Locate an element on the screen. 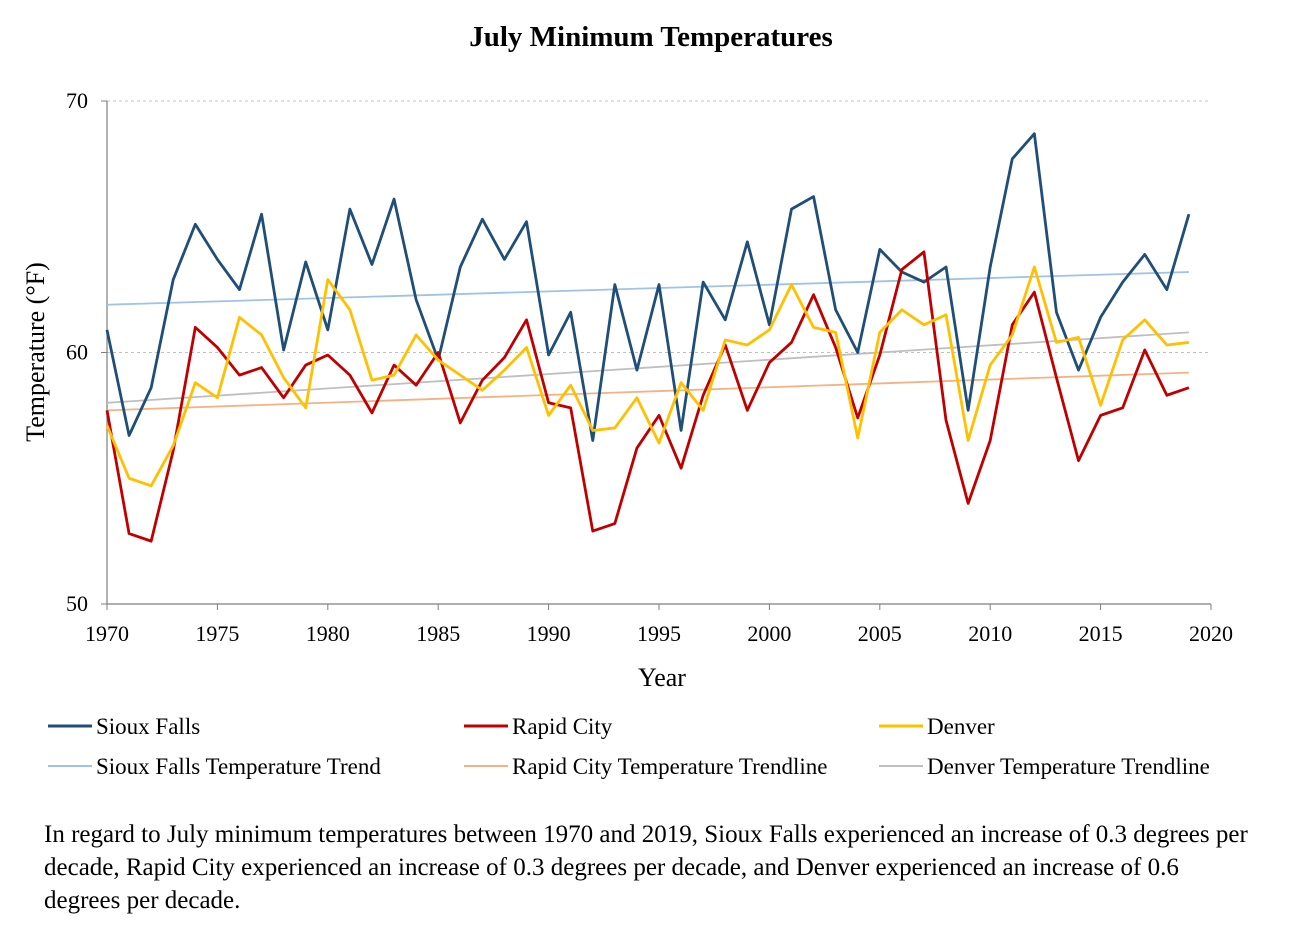  sioux-falls-temperature-trend-line is located at coordinates (647, 288).